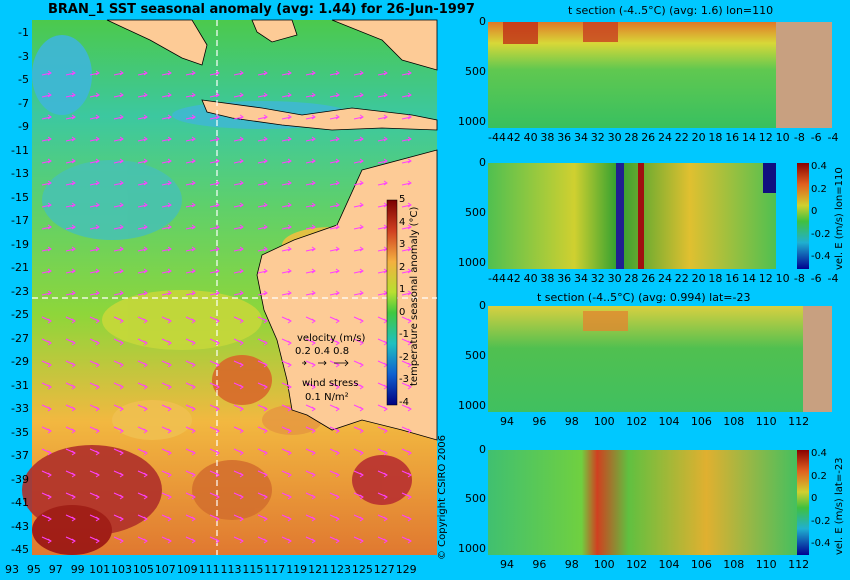 Image resolution: width=850 pixels, height=580 pixels. Describe the element at coordinates (384, 569) in the screenshot. I see `lon-tick-label: 127` at that location.